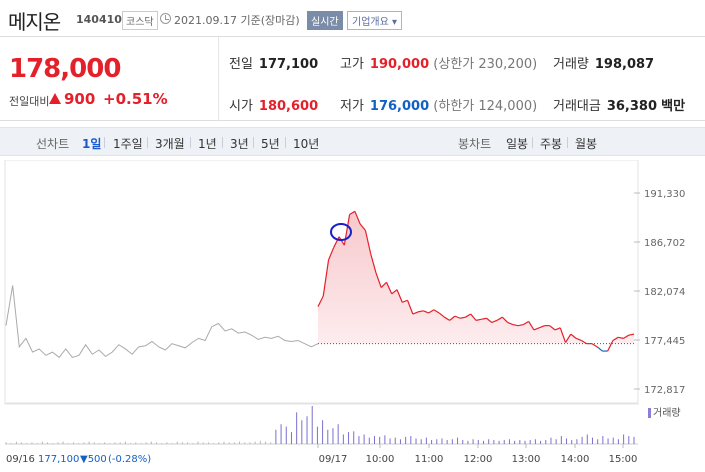 Image resolution: width=705 pixels, height=472 pixels. What do you see at coordinates (129, 459) in the screenshot?
I see `footer-change-pct: (-0.28%)` at bounding box center [129, 459].